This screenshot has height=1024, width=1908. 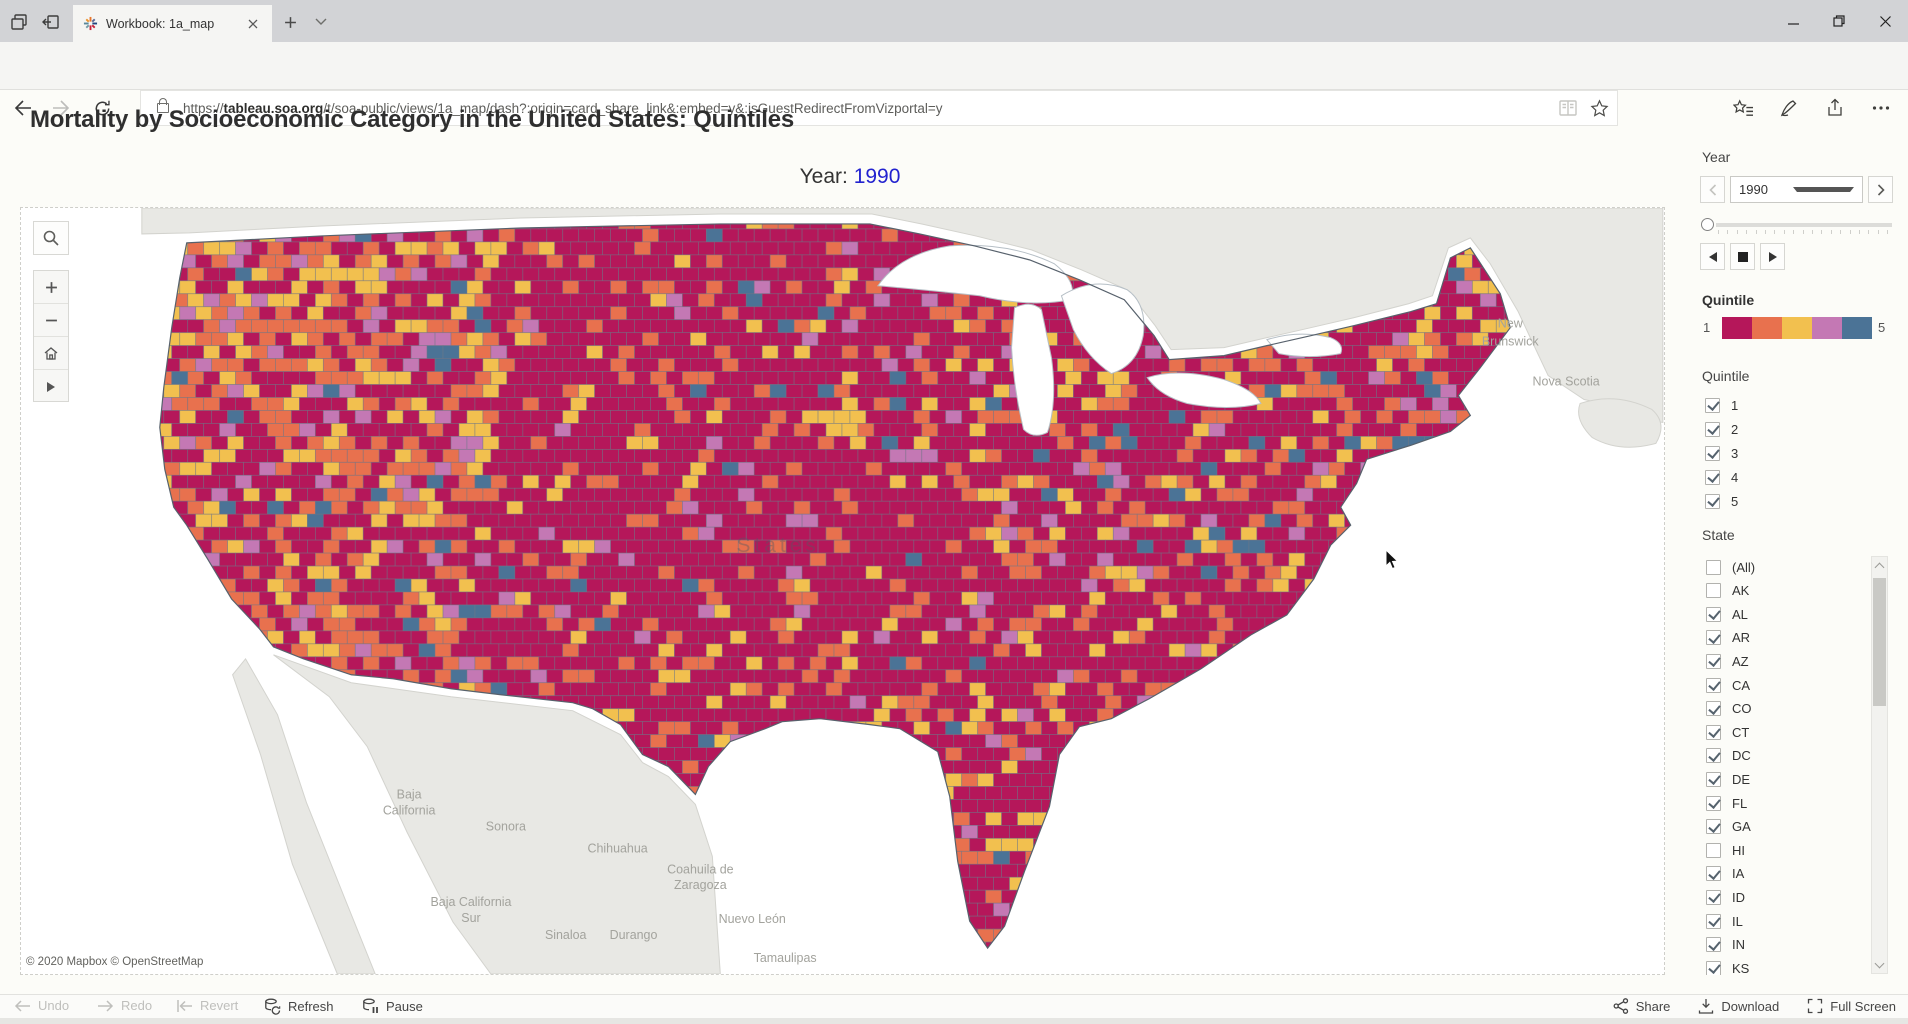 I want to click on quintile-color-legend, so click(x=1797, y=328).